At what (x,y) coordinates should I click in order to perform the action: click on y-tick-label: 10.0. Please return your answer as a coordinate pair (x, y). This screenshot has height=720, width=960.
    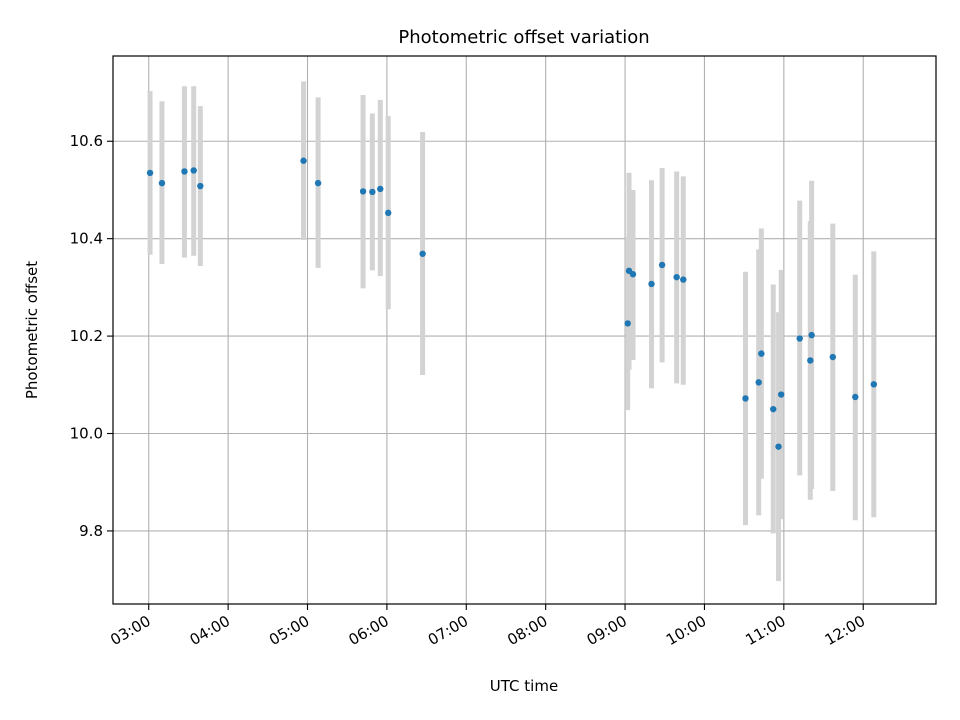
    Looking at the image, I should click on (86, 434).